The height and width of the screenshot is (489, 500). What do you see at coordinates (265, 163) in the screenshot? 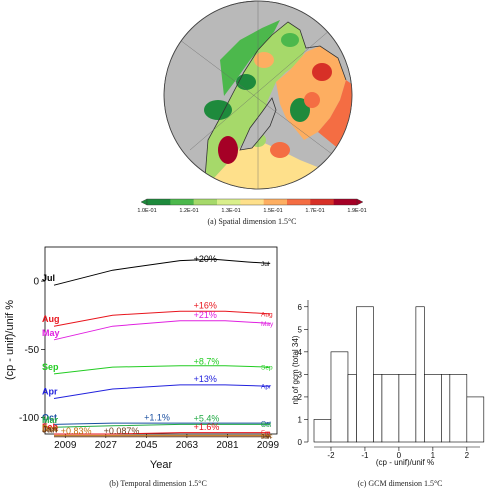
I see `map-region-south` at bounding box center [265, 163].